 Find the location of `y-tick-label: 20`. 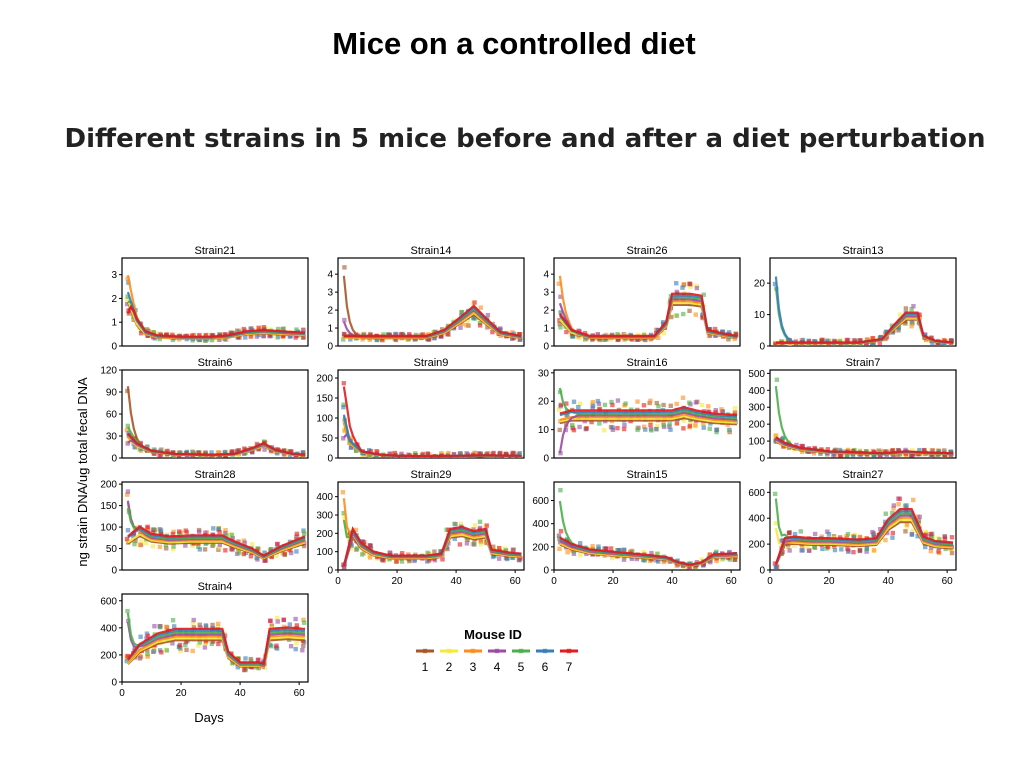

y-tick-label: 20 is located at coordinates (544, 402).